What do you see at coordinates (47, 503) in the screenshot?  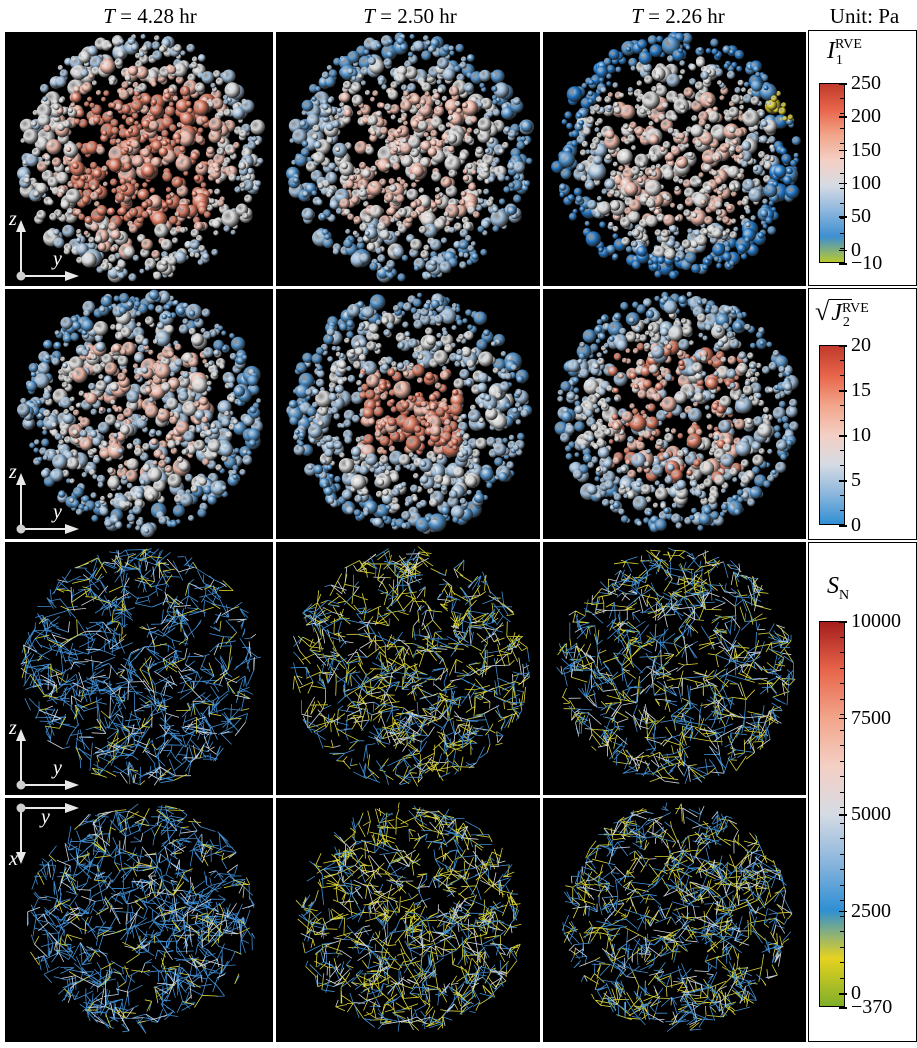 I see `axis-triad` at bounding box center [47, 503].